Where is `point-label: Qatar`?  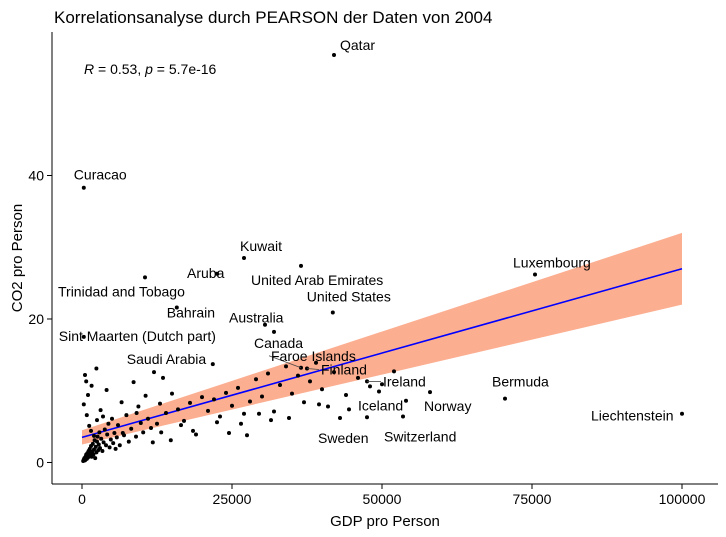 point-label: Qatar is located at coordinates (357, 45).